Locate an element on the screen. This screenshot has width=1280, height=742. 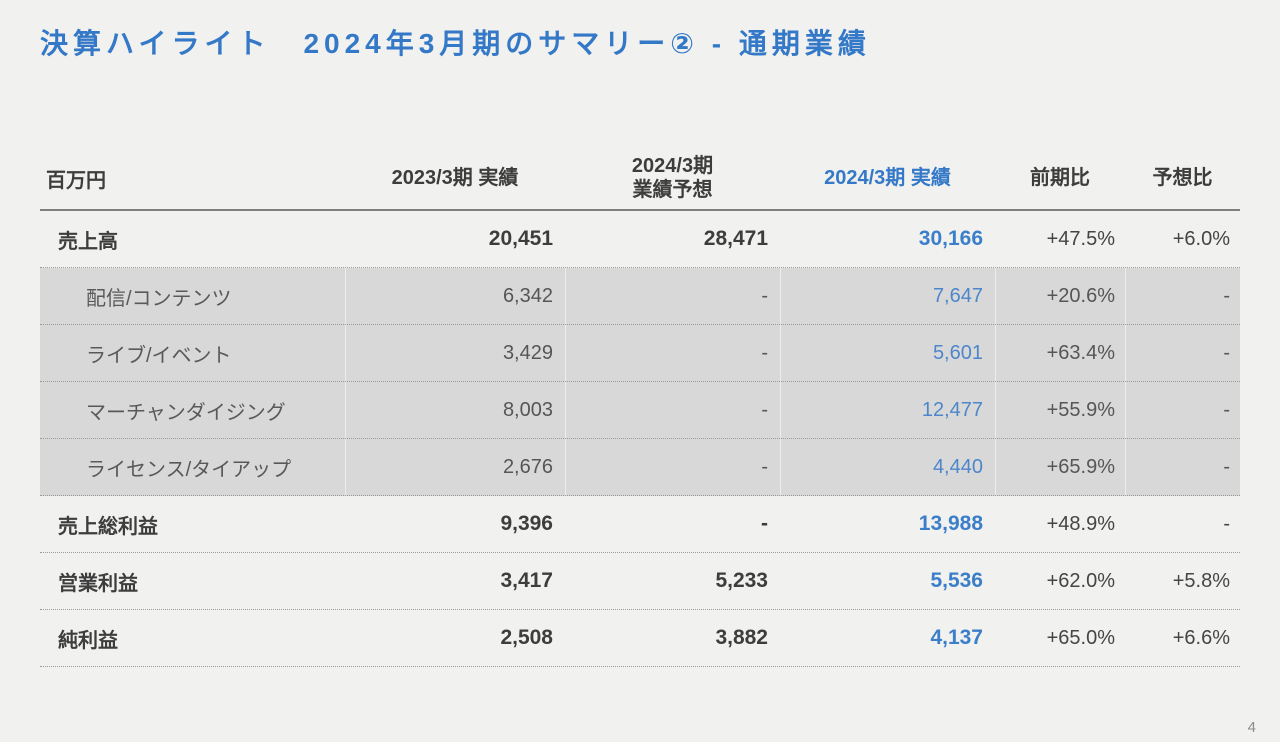
fy2024-actual-value: 4,440 is located at coordinates (887, 467).